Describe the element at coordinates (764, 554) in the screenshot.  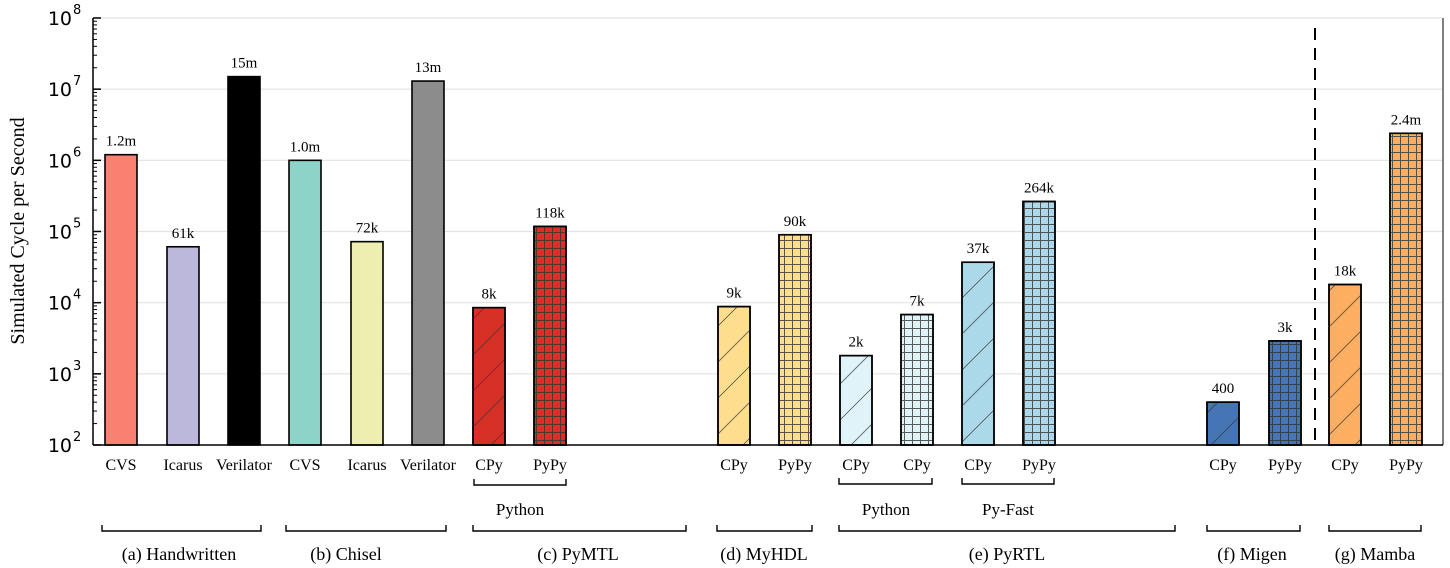
I see `group-label: (d) MyHDL` at that location.